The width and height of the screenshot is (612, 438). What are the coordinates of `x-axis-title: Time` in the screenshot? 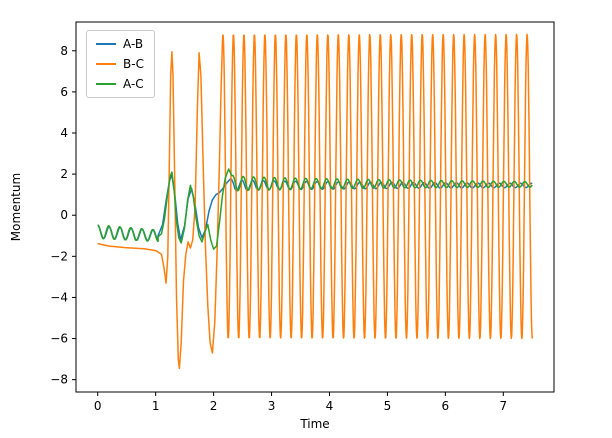 It's located at (315, 424).